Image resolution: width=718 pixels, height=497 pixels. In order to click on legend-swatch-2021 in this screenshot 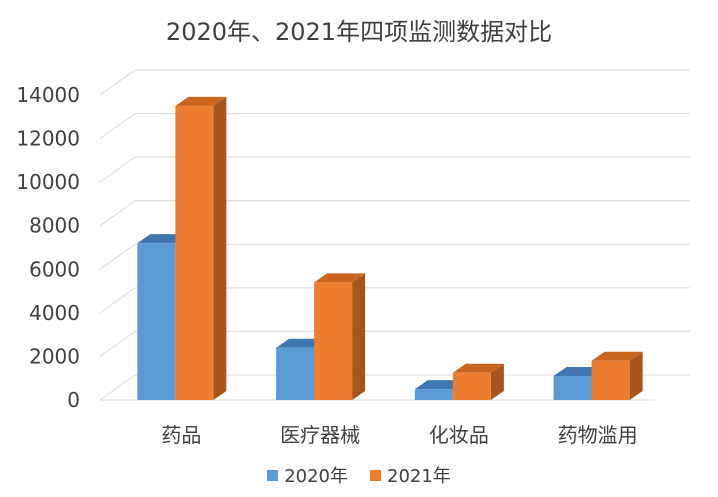, I will do `click(375, 475)`.